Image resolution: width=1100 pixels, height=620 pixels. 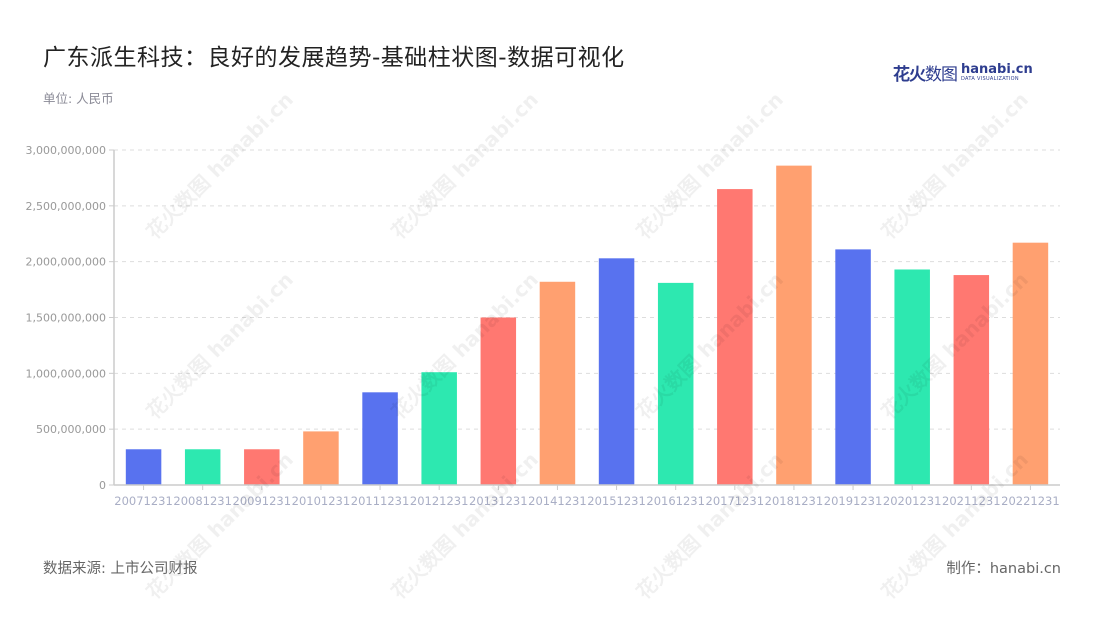 What do you see at coordinates (941, 75) in the screenshot?
I see `logo-cn-light: 数图` at bounding box center [941, 75].